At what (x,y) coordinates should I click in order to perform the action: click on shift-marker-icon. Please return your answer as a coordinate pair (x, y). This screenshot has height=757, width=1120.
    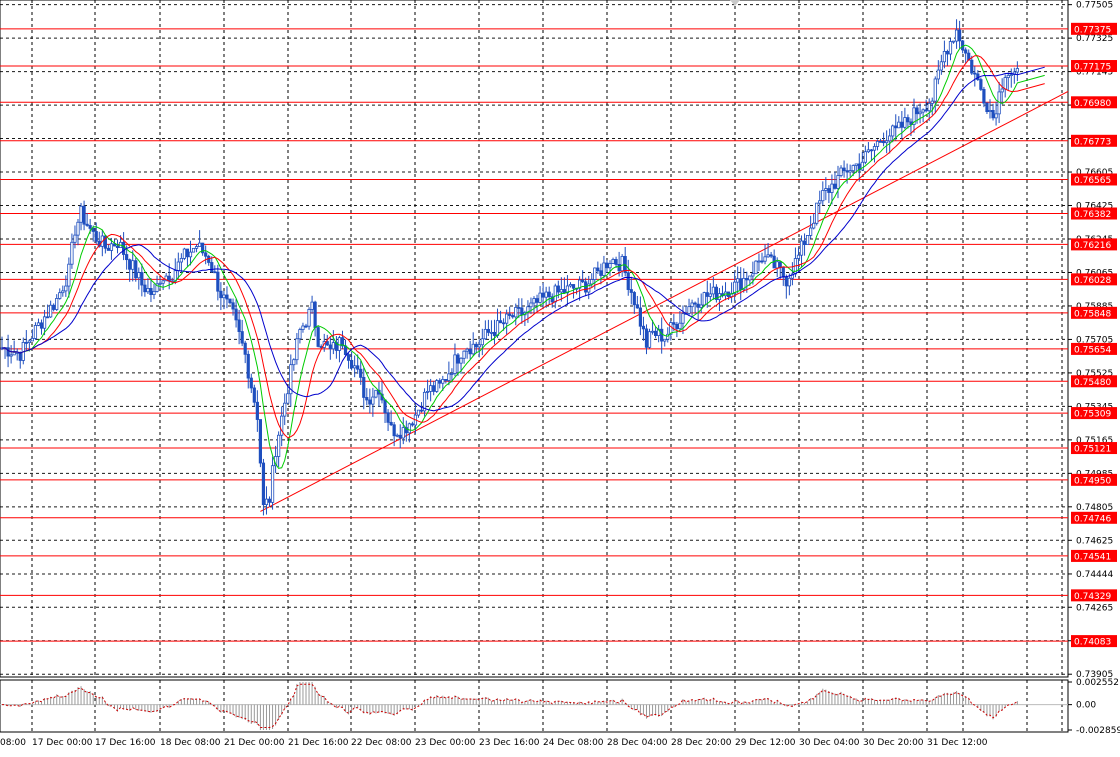
    Looking at the image, I should click on (735, 3).